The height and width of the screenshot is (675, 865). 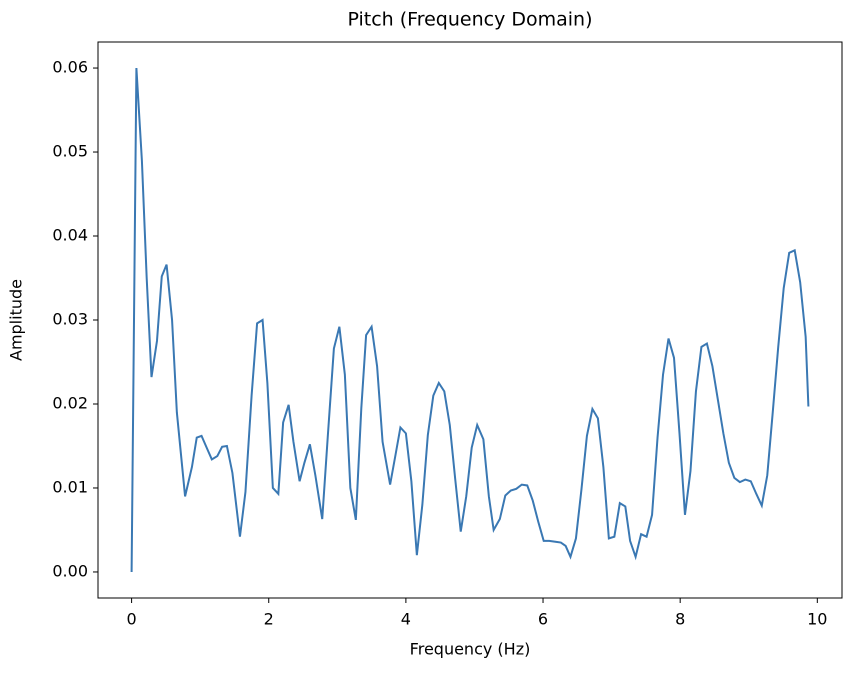 What do you see at coordinates (70, 151) in the screenshot?
I see `y-tick-label: 0.05` at bounding box center [70, 151].